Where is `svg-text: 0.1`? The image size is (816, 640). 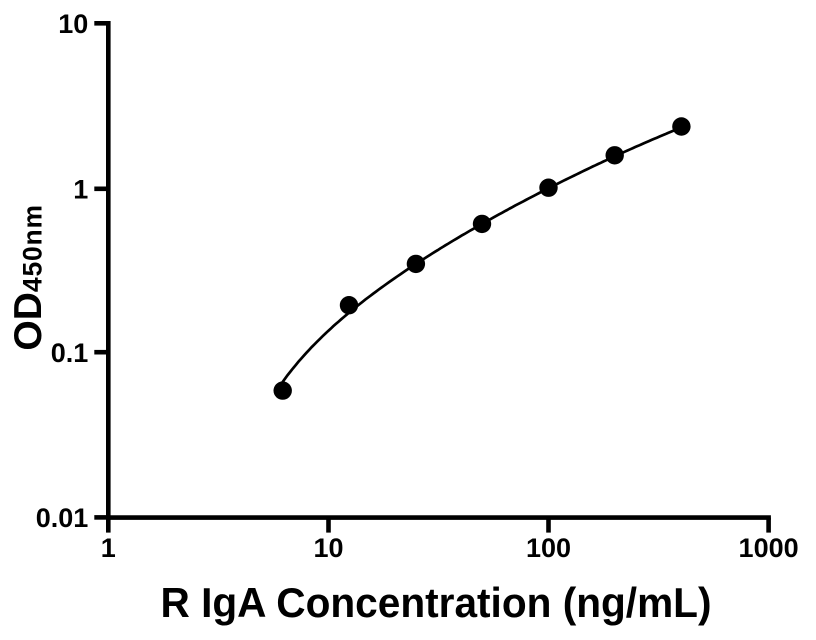 svg-text: 0.1 is located at coordinates (70, 353).